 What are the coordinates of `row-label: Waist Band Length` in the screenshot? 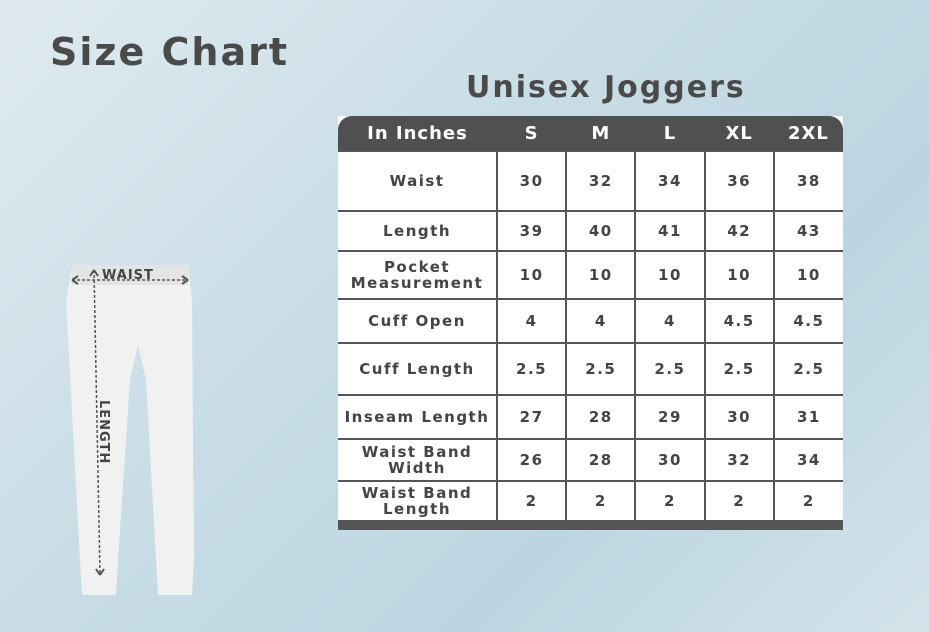 It's located at (418, 501).